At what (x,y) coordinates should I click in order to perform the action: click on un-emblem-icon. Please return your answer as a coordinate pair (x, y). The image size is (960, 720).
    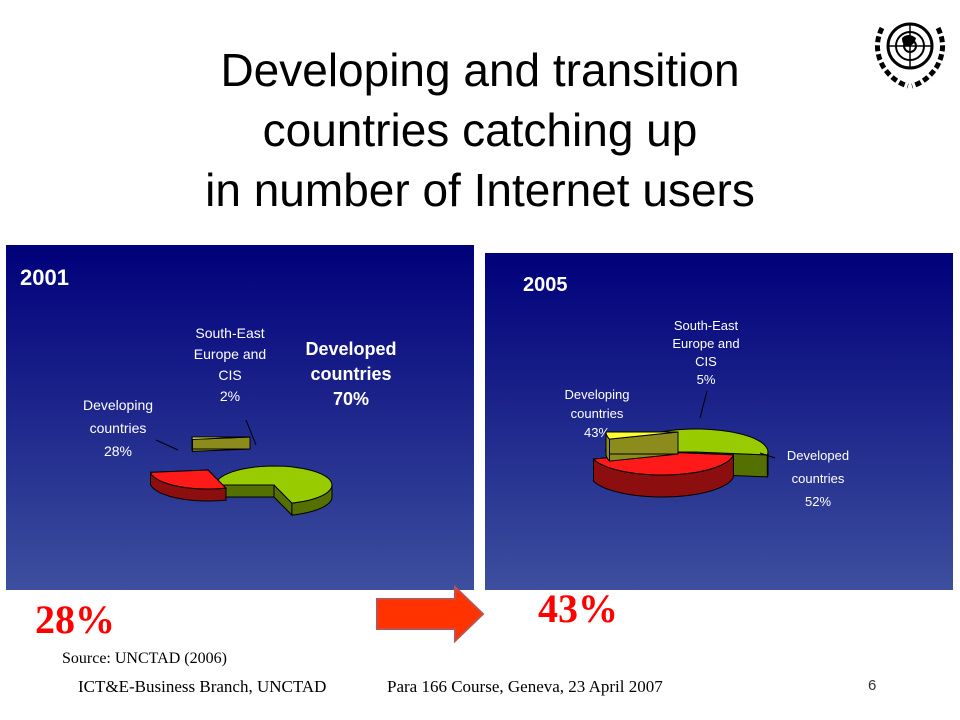
    Looking at the image, I should click on (910, 55).